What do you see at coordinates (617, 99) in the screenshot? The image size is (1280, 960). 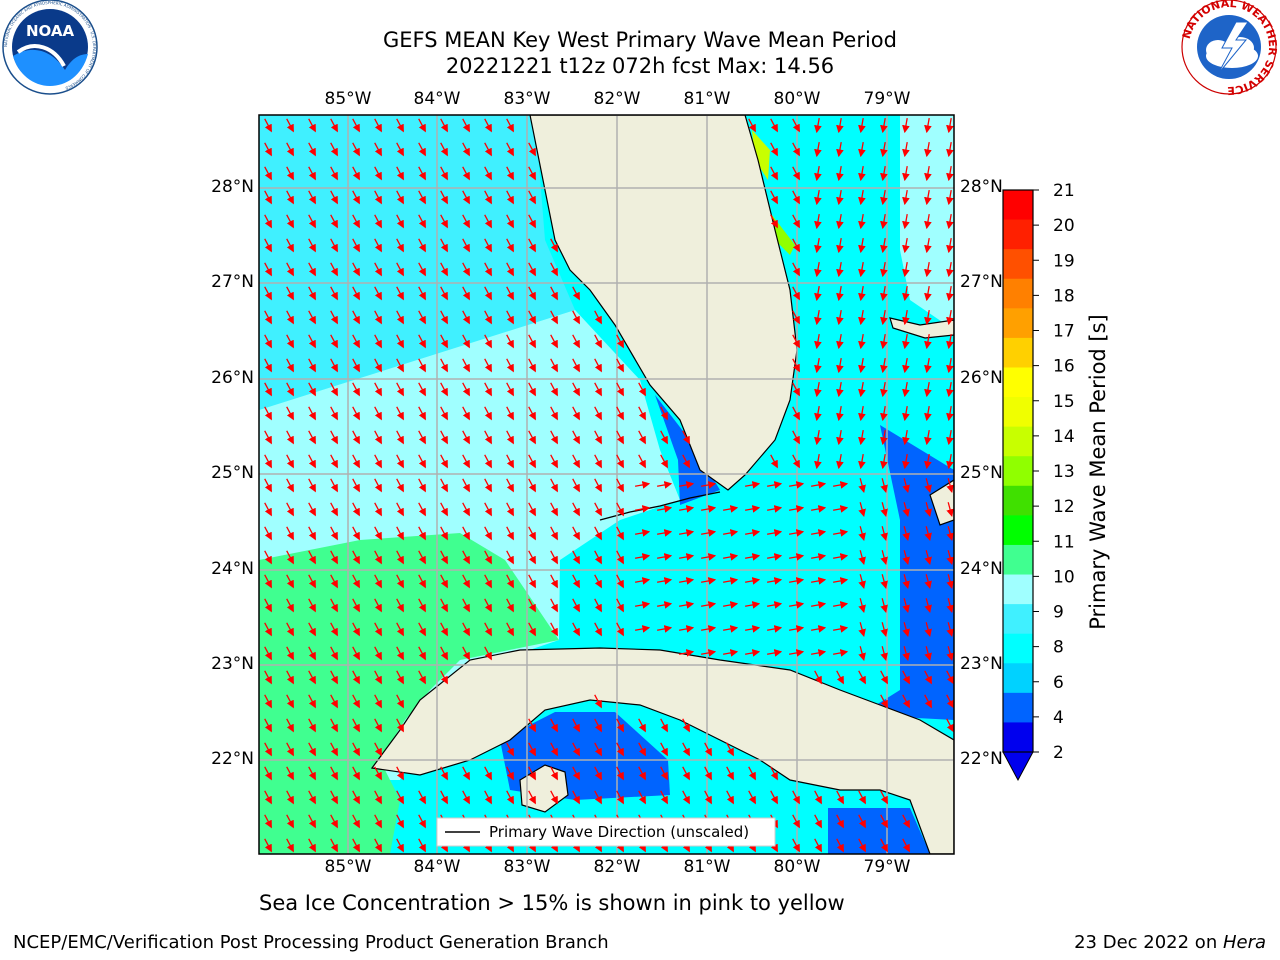 I see `lon-label-top: 82°W` at bounding box center [617, 99].